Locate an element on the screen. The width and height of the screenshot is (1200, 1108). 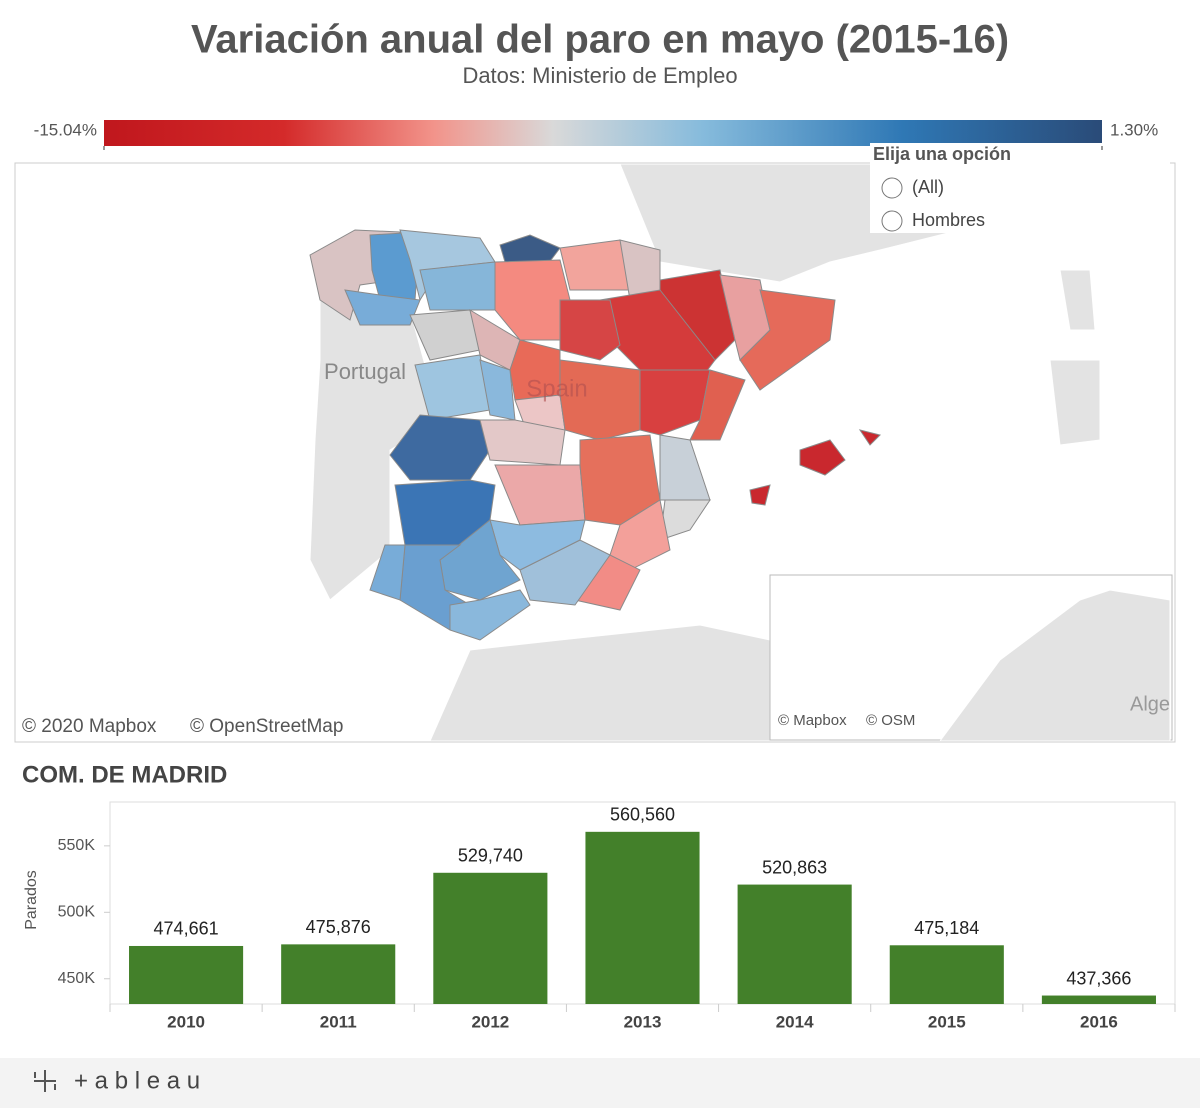
attribution: © OpenStreetMap is located at coordinates (266, 726).